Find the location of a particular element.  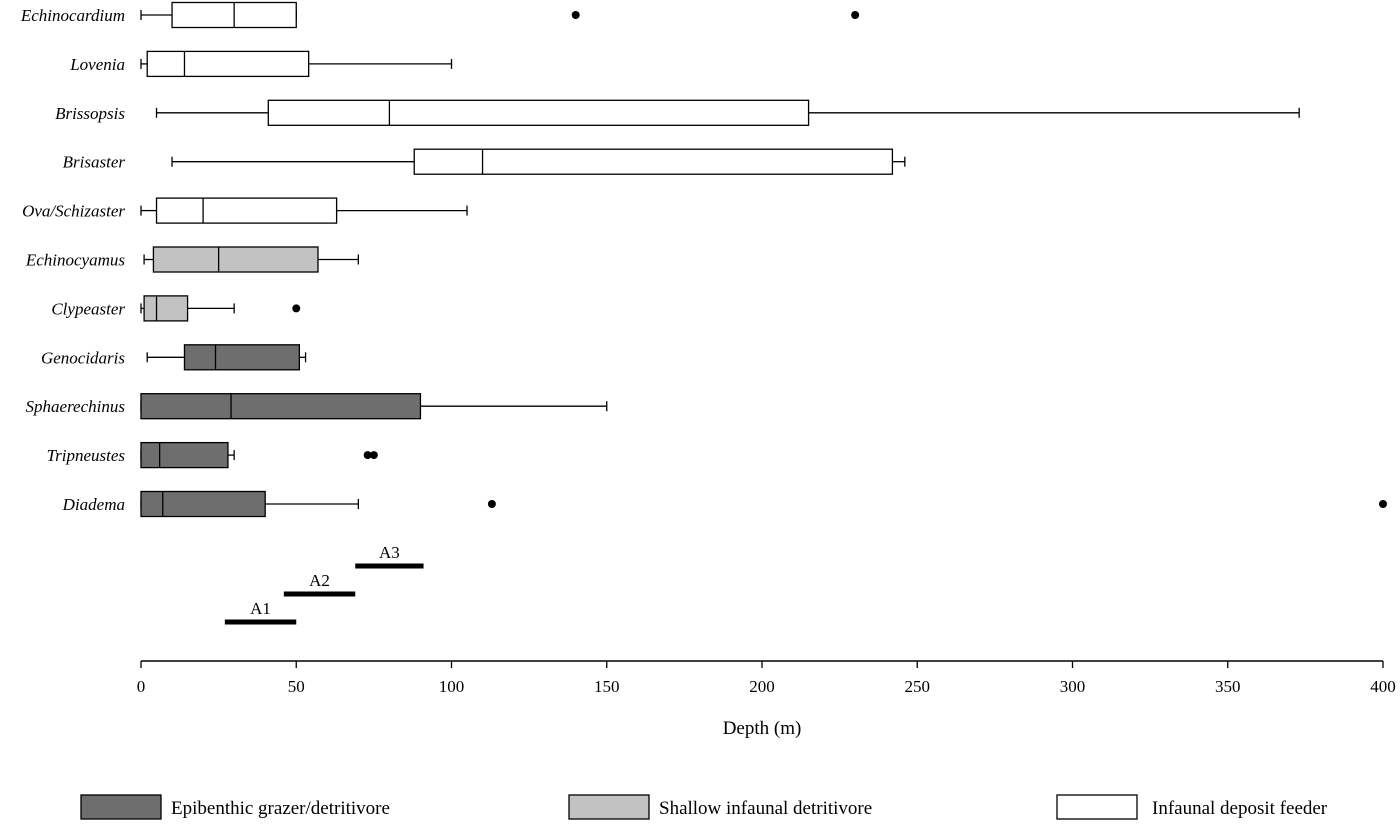

x-tick-label: 100 is located at coordinates (452, 686).